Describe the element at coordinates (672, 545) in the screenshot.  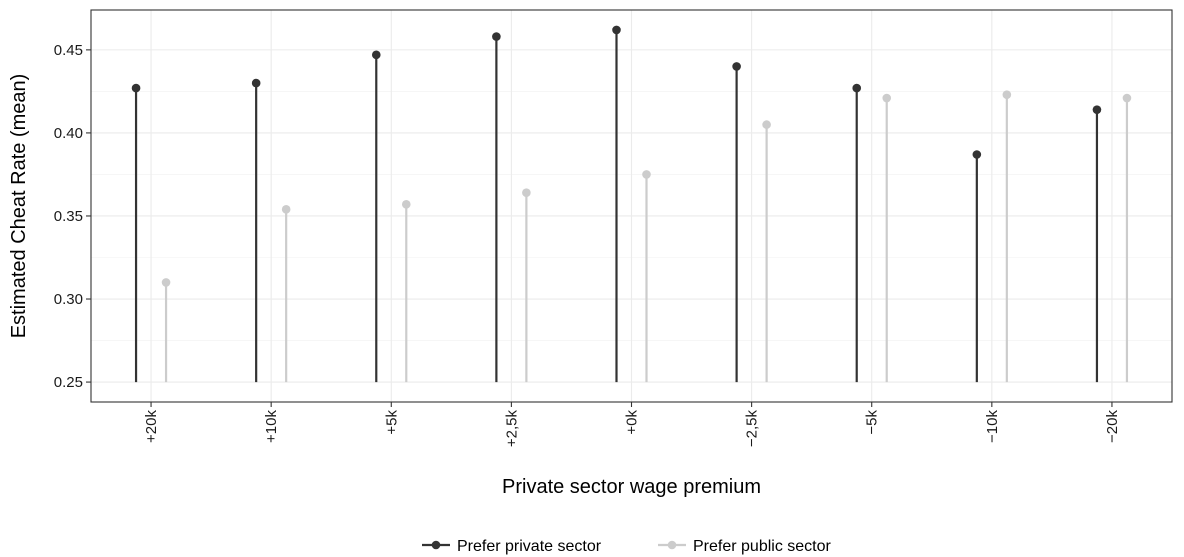
I see `legend-key-point-public` at that location.